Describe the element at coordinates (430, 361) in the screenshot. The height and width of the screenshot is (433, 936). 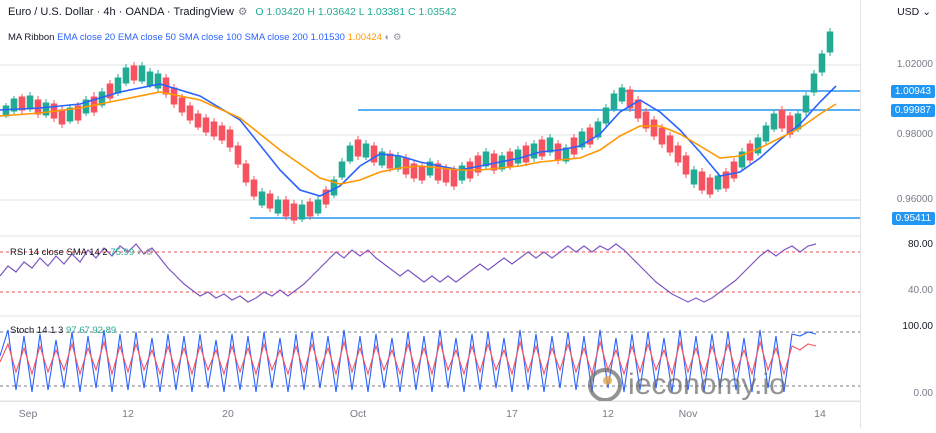
I see `stoch-pane` at that location.